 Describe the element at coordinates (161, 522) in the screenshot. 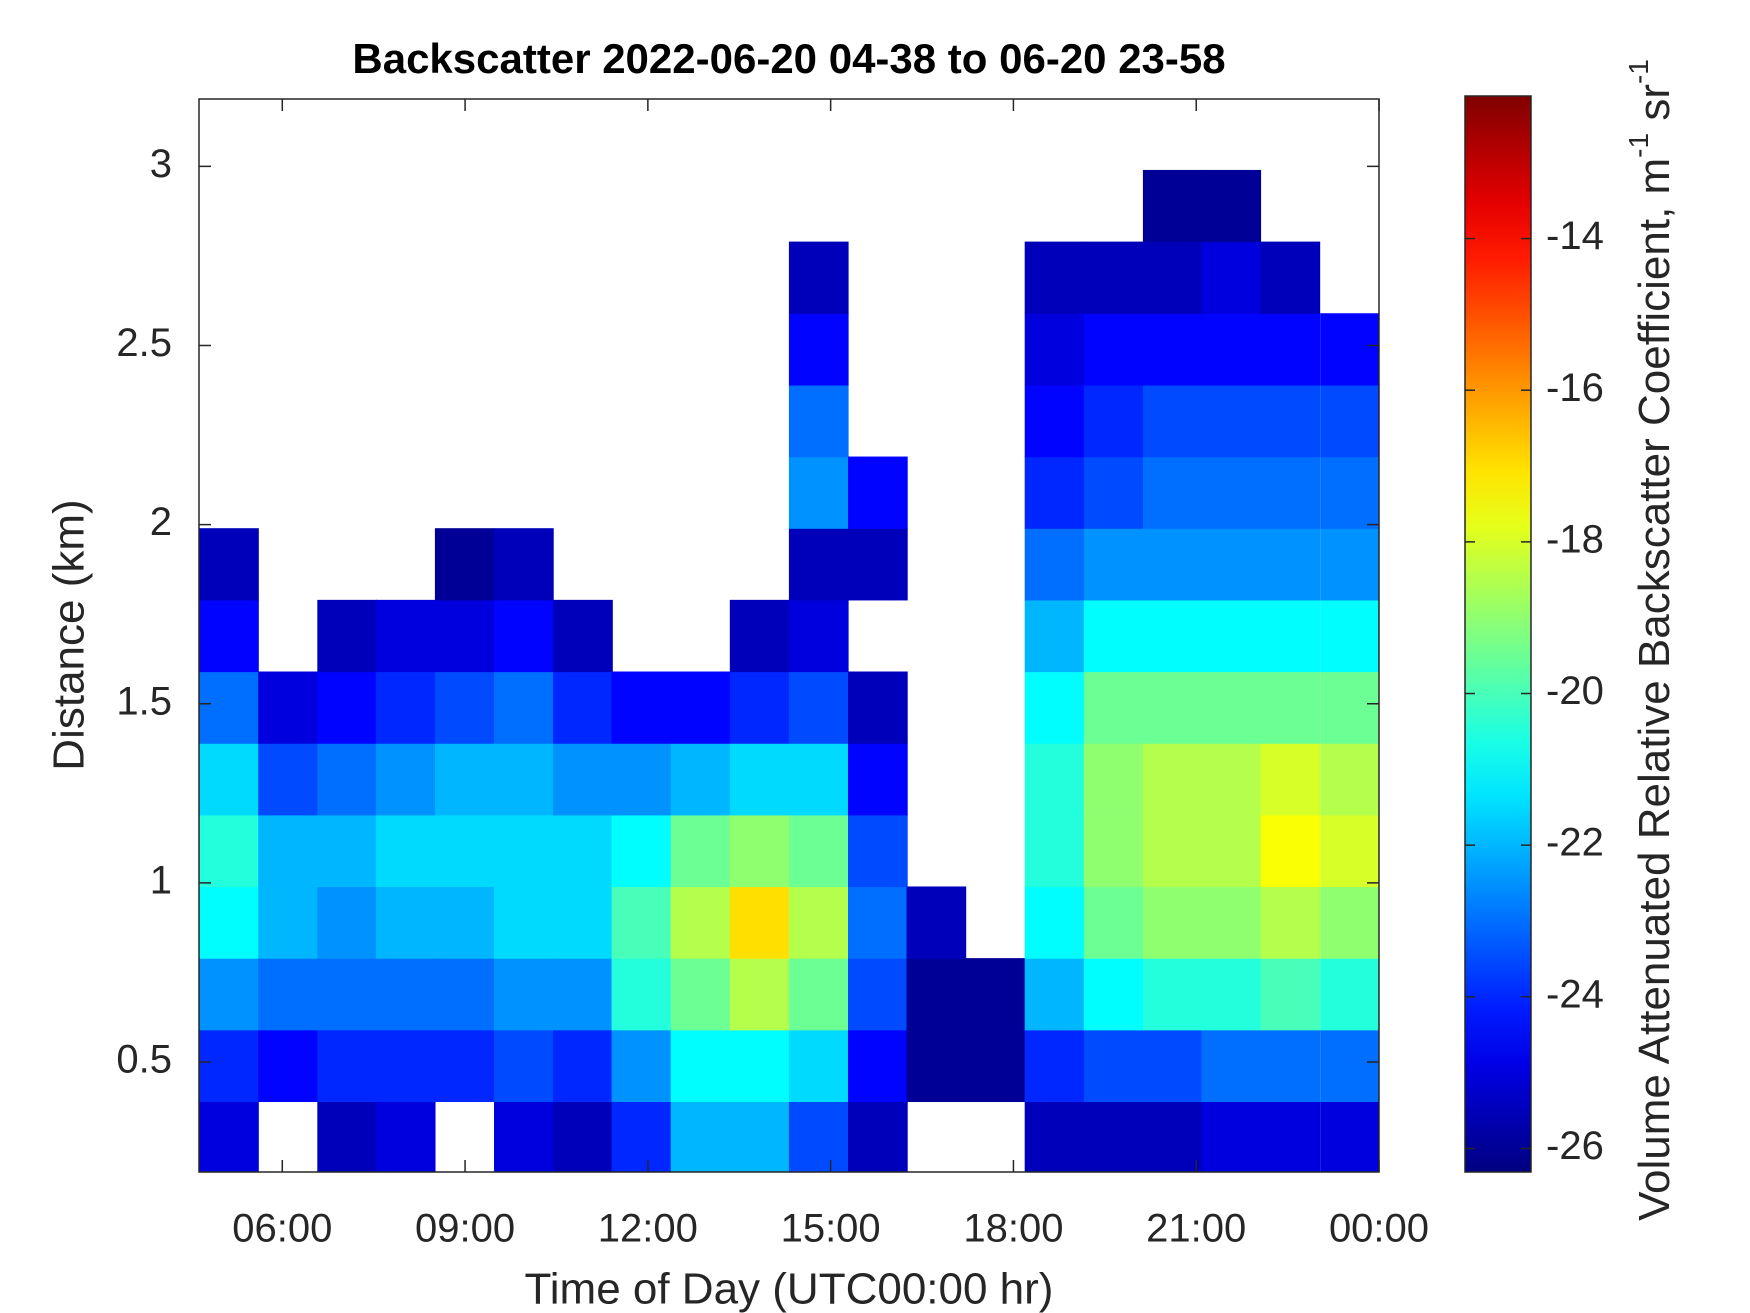

I see `y-tick-label: 2` at that location.